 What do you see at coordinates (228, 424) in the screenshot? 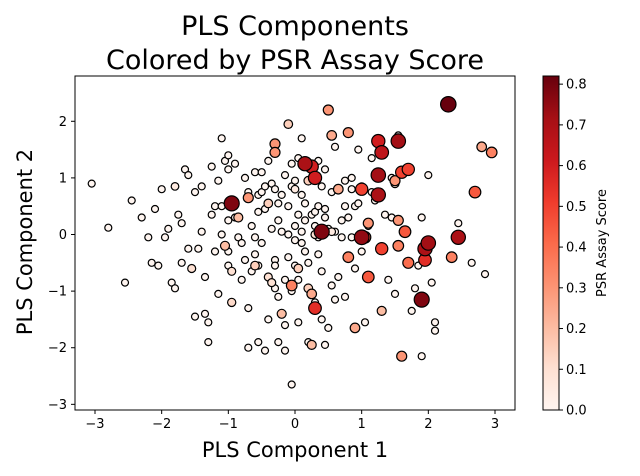
I see `x-tick-label: −1` at bounding box center [228, 424].